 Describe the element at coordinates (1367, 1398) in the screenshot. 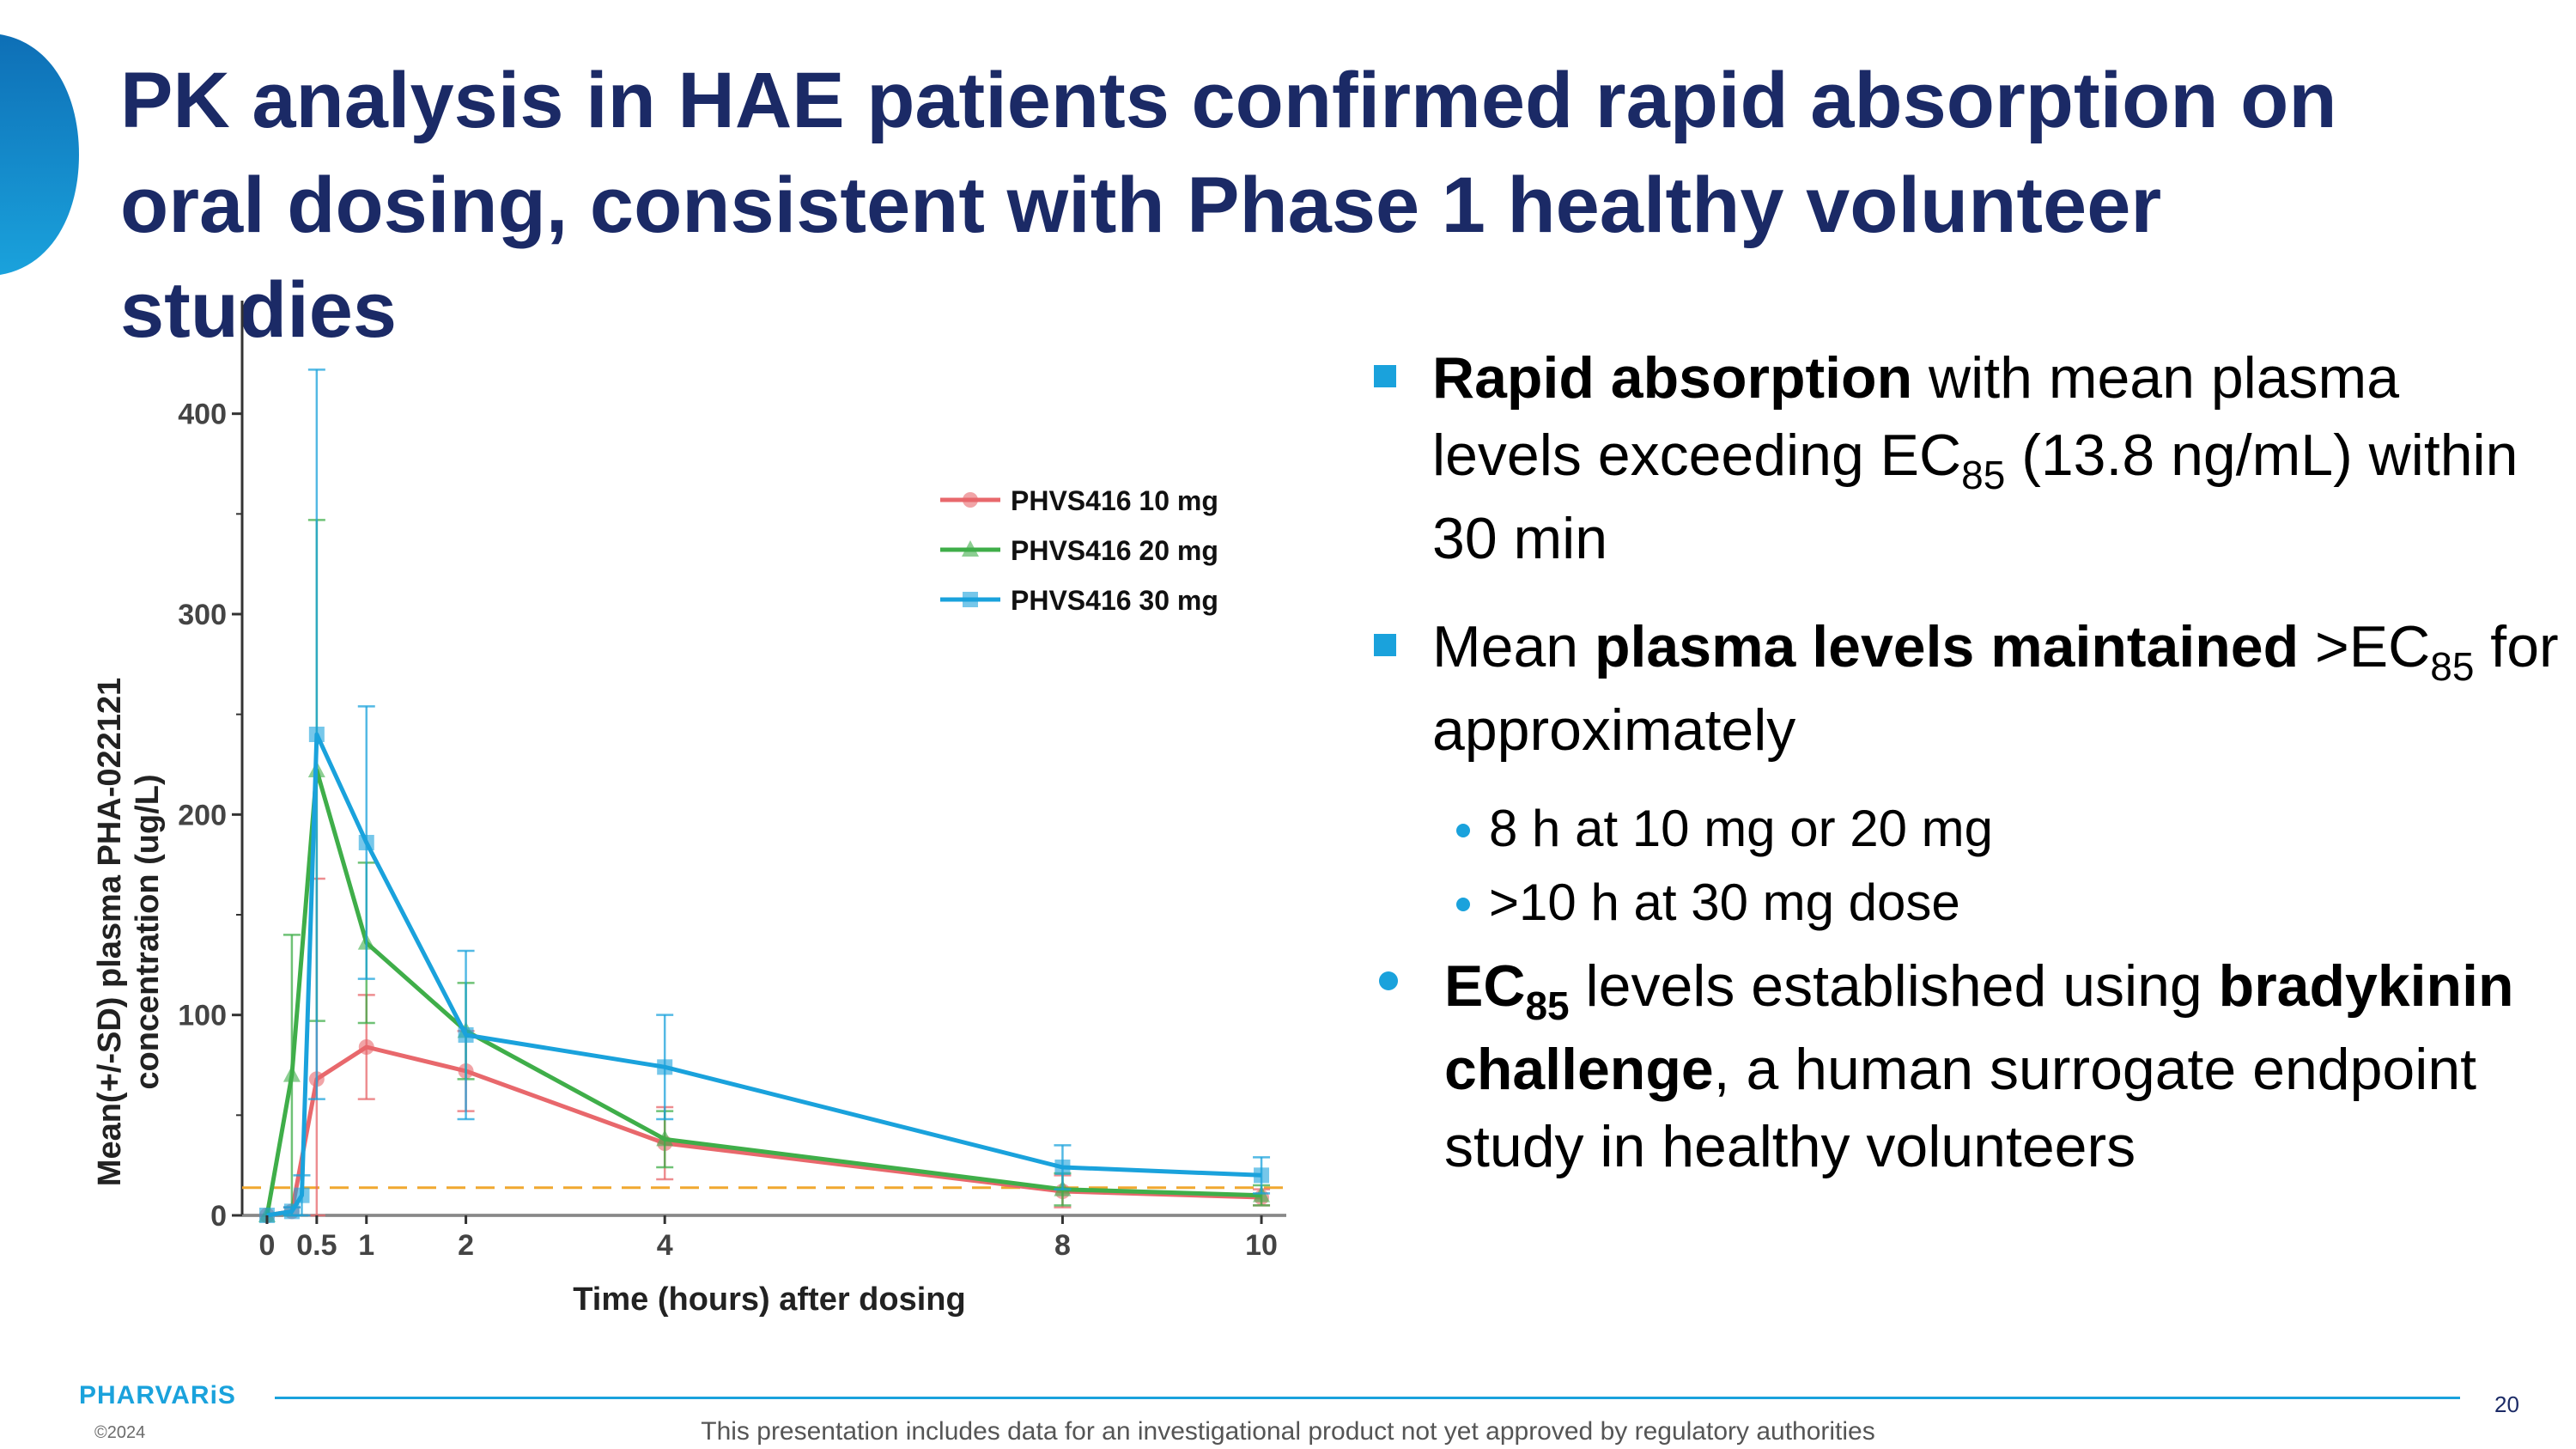

I see `footer-divider` at that location.